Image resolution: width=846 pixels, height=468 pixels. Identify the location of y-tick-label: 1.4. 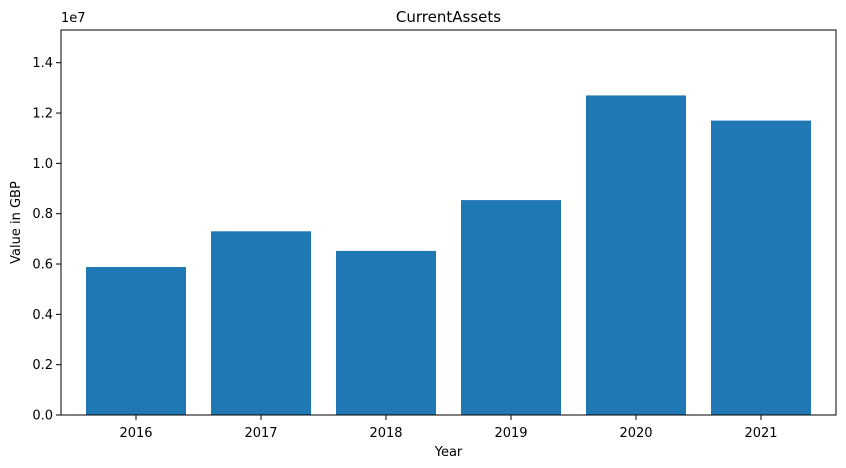
(42, 63).